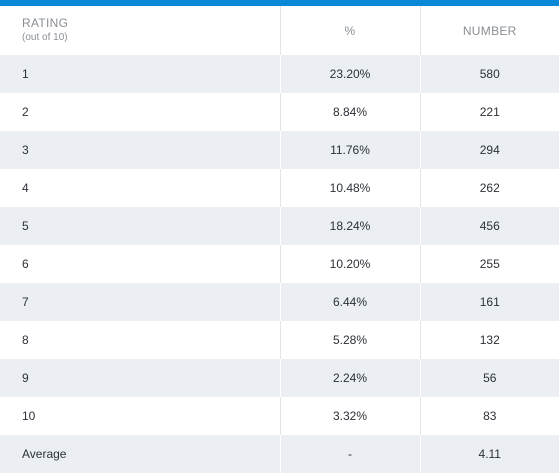 This screenshot has width=559, height=476. I want to click on table-row: 10 3.32% 83, so click(279, 416).